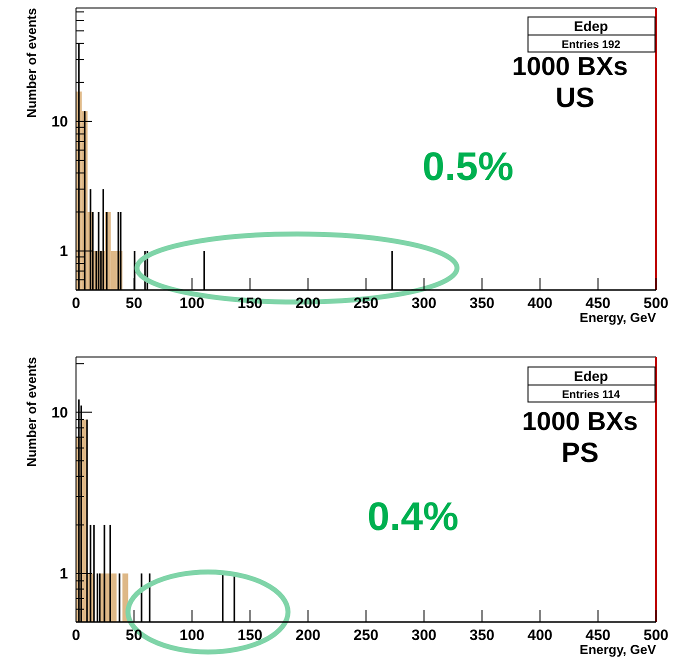  What do you see at coordinates (591, 45) in the screenshot?
I see `annotation: Entries 192` at bounding box center [591, 45].